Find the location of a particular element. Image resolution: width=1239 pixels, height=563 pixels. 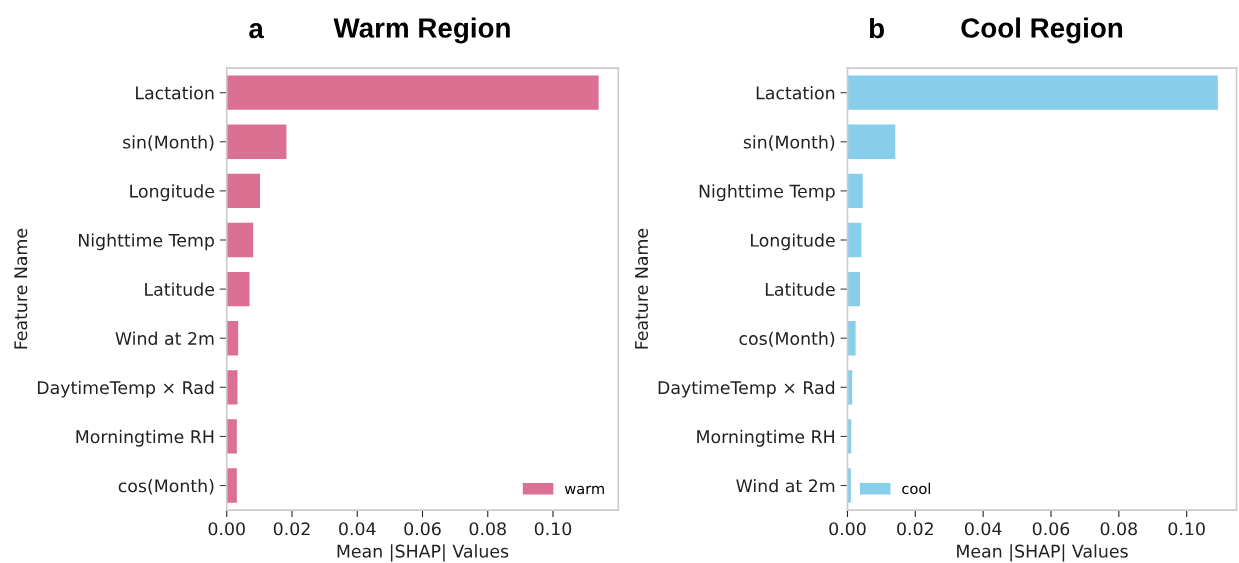

text: a is located at coordinates (256, 31).